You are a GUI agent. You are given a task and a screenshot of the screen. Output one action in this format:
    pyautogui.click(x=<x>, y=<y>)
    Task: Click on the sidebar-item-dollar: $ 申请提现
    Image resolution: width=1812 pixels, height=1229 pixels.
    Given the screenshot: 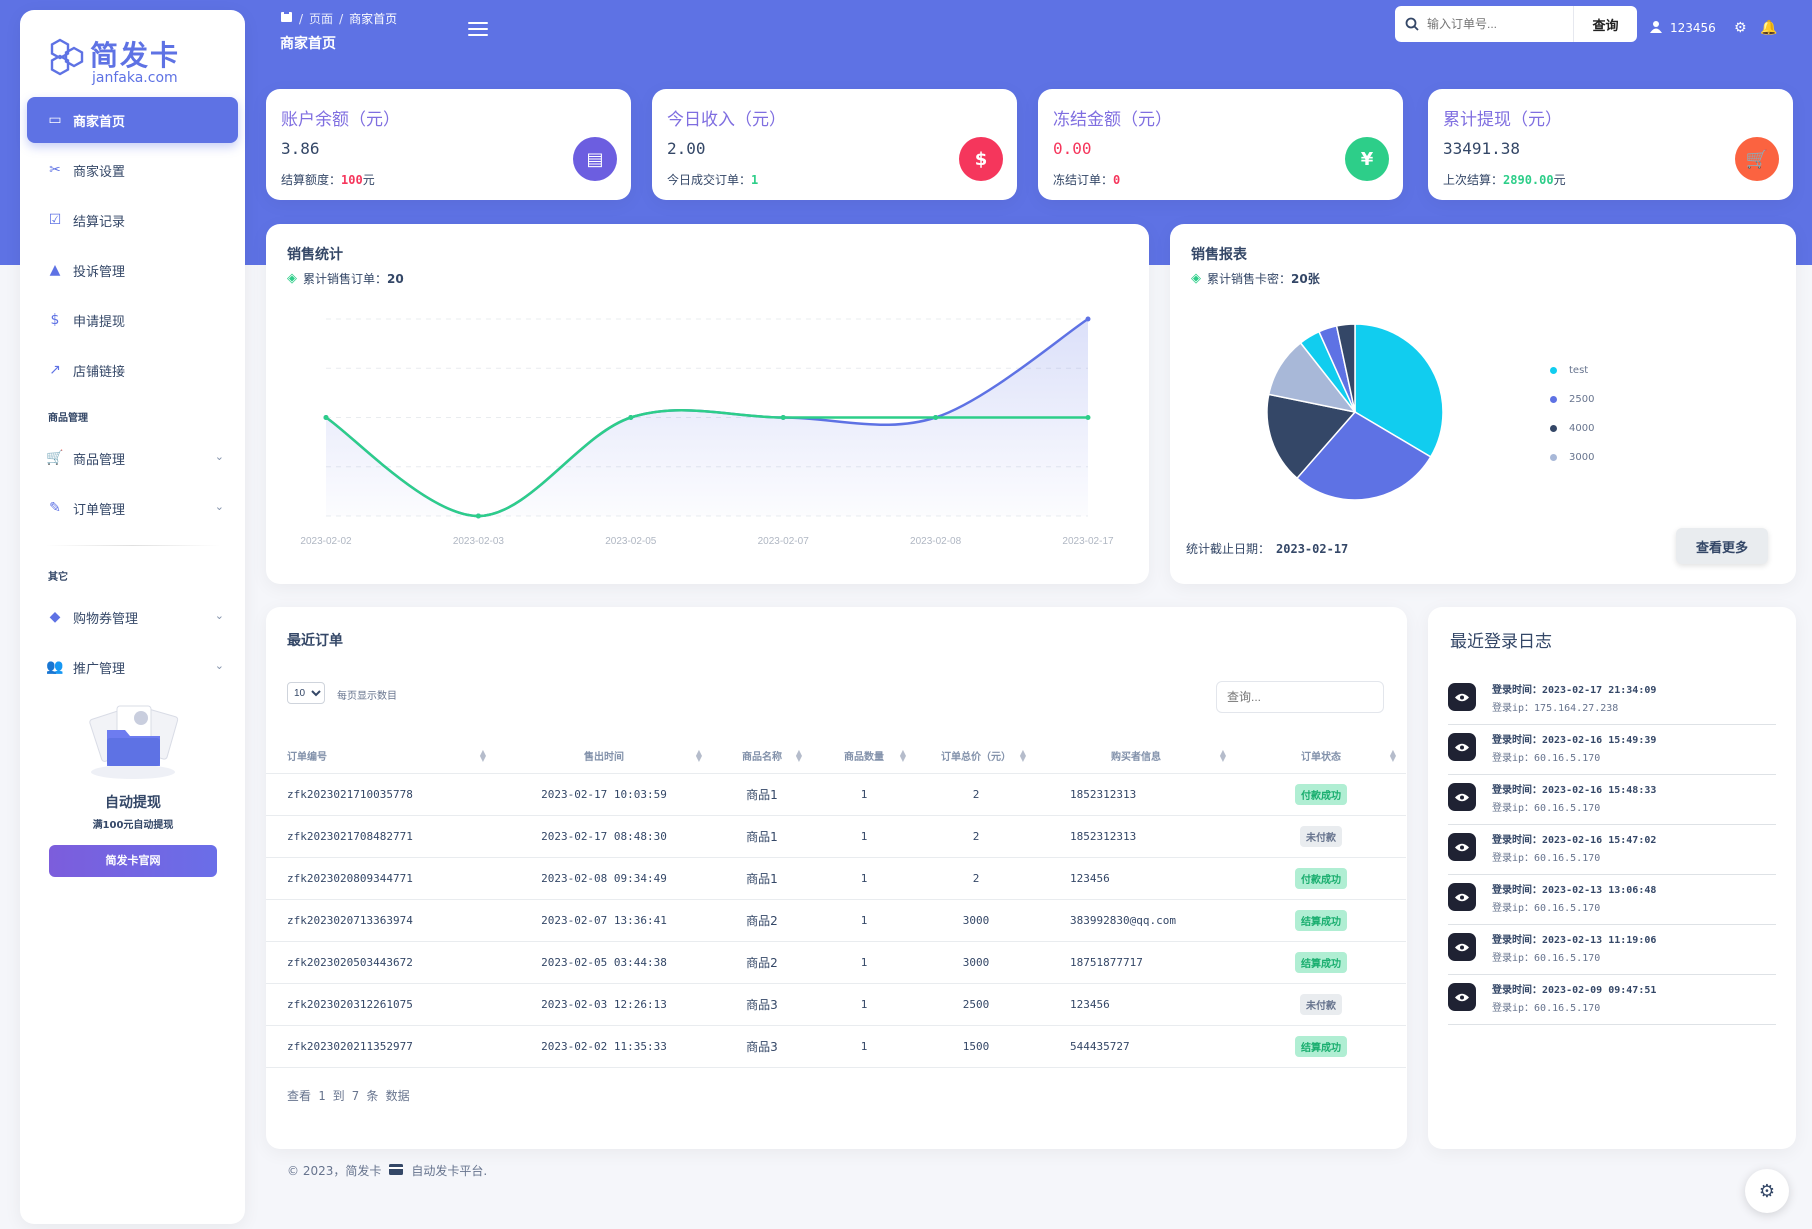 What is the action you would take?
    pyautogui.click(x=132, y=320)
    